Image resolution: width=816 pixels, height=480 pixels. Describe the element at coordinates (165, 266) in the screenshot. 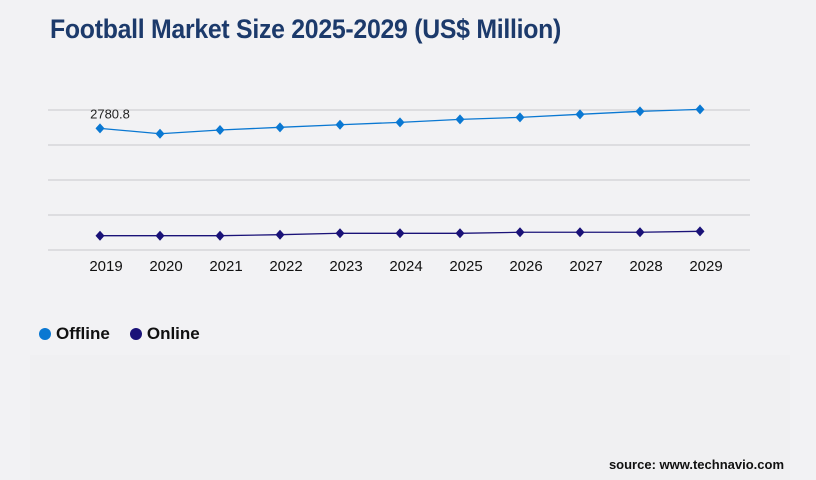

I see `x-tick-label: 2020` at that location.